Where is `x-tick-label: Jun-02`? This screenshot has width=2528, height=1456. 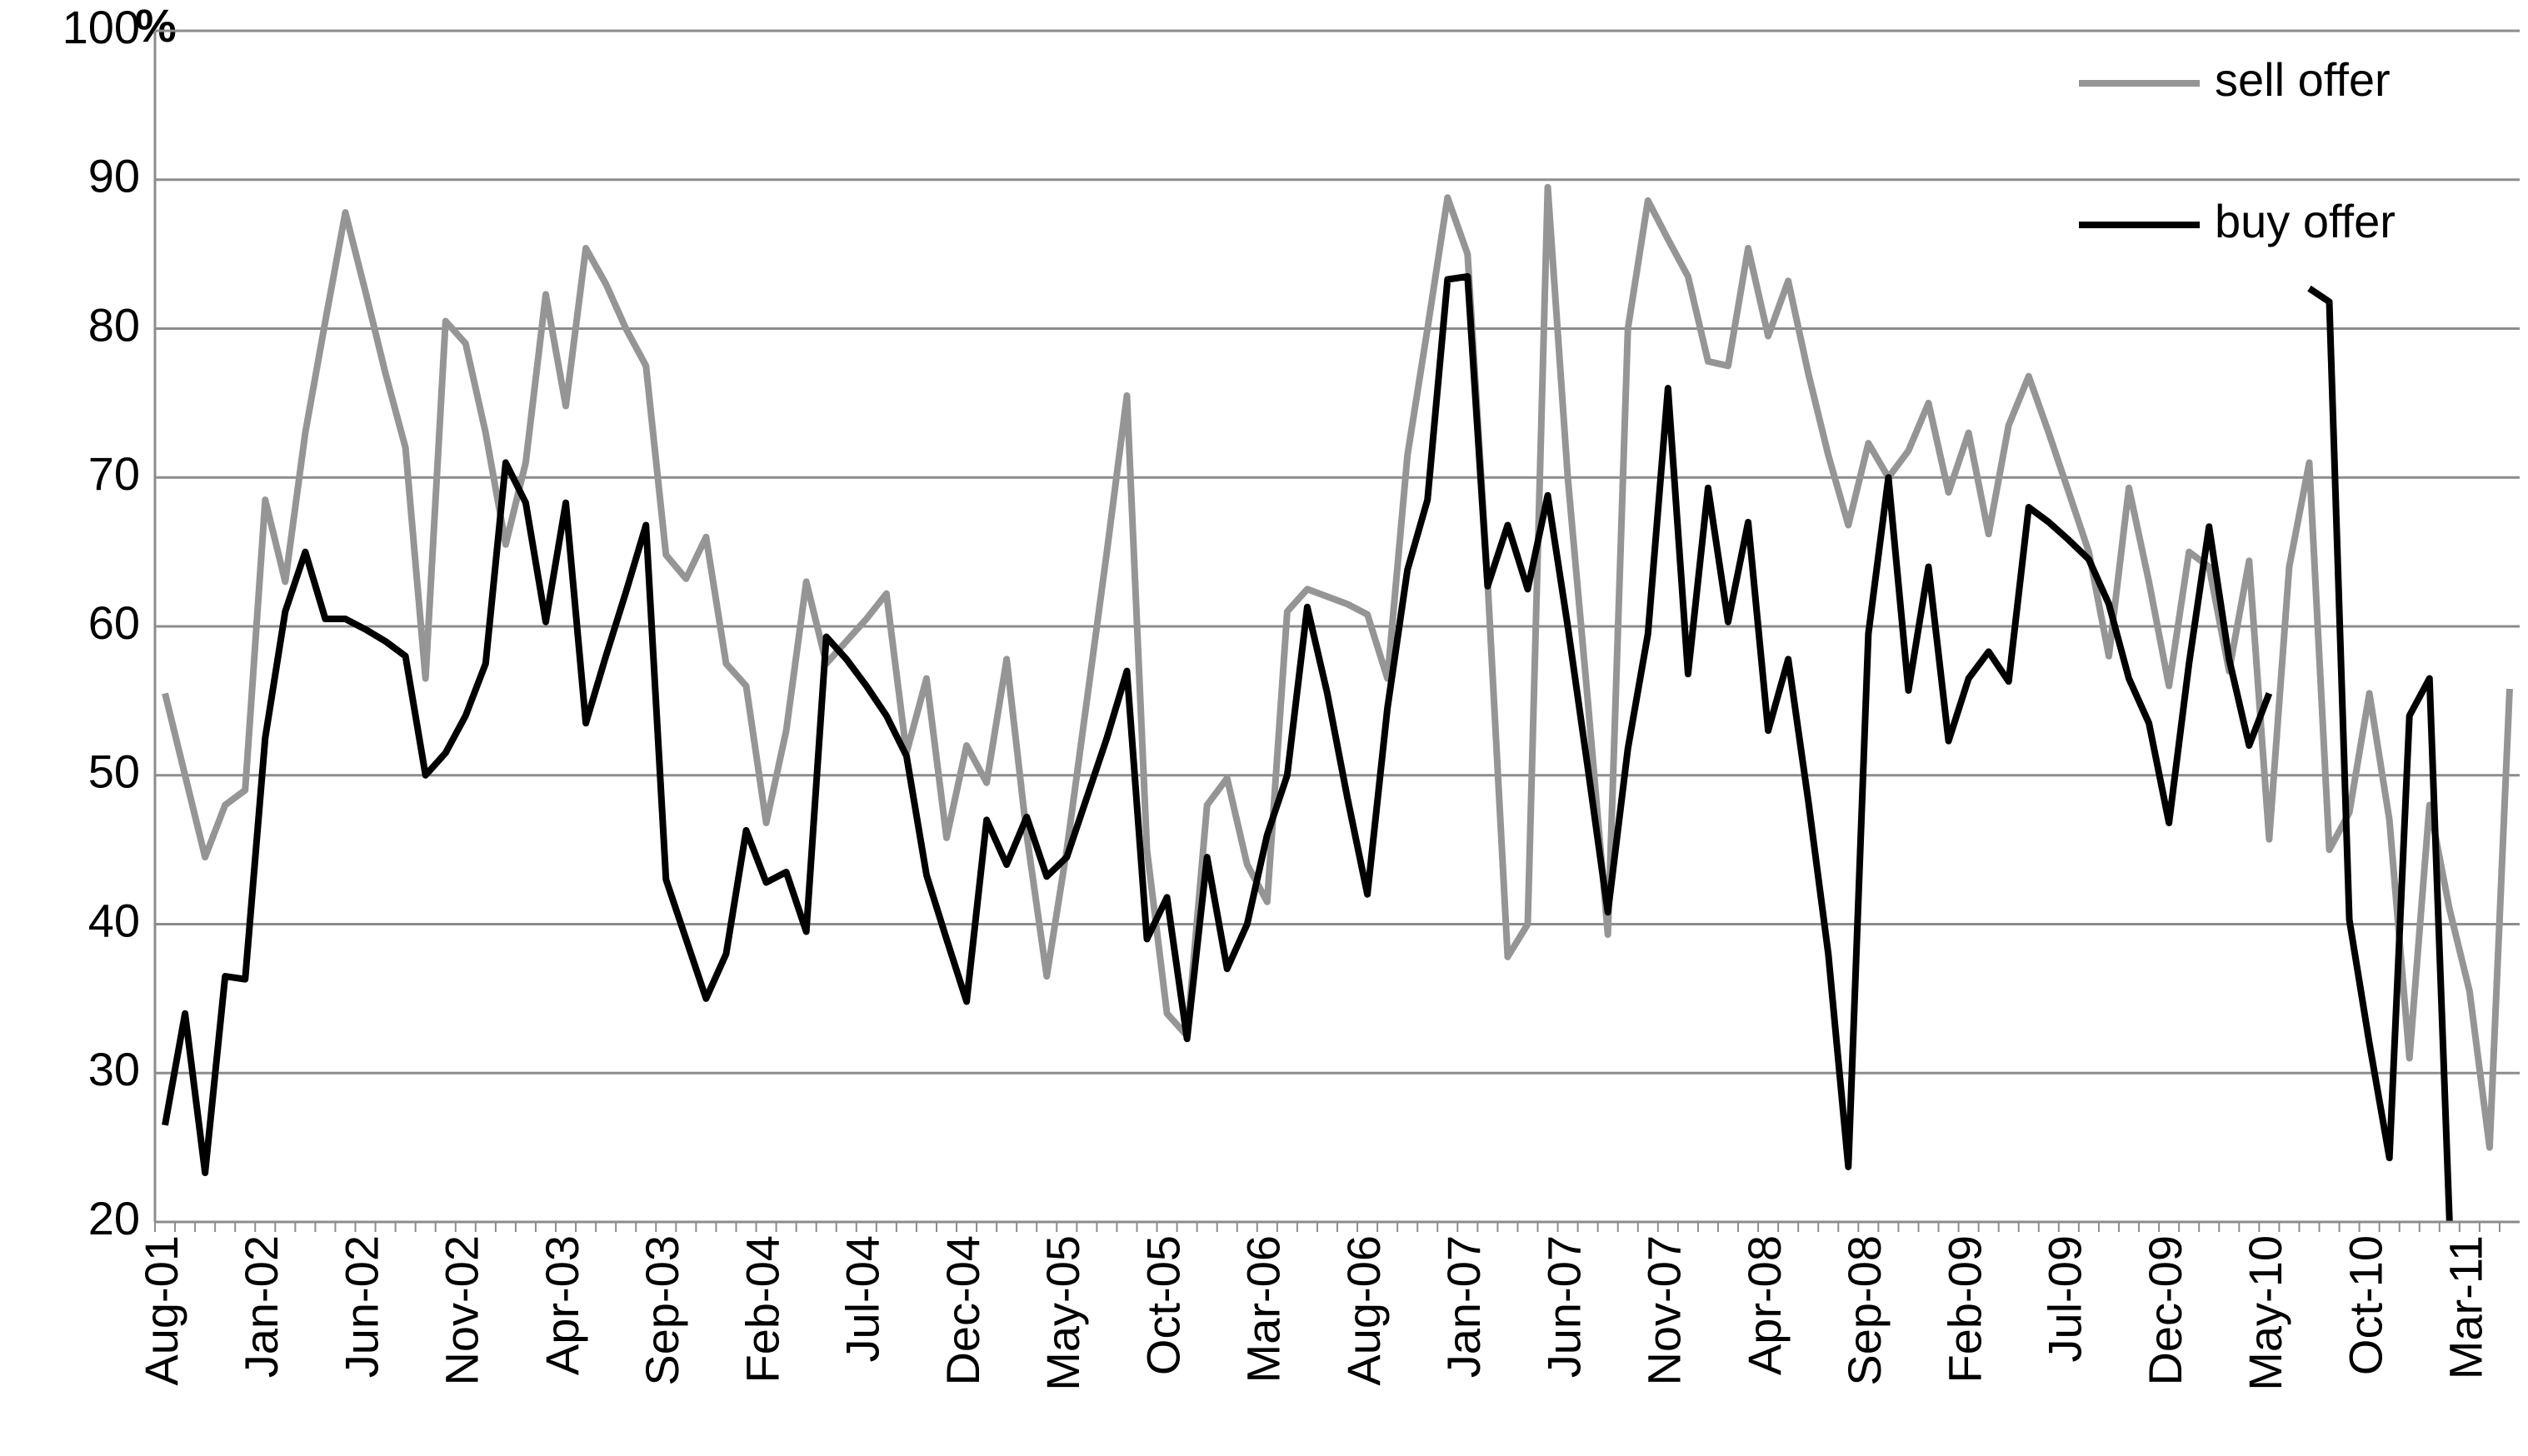
x-tick-label: Jun-02 is located at coordinates (361, 1306).